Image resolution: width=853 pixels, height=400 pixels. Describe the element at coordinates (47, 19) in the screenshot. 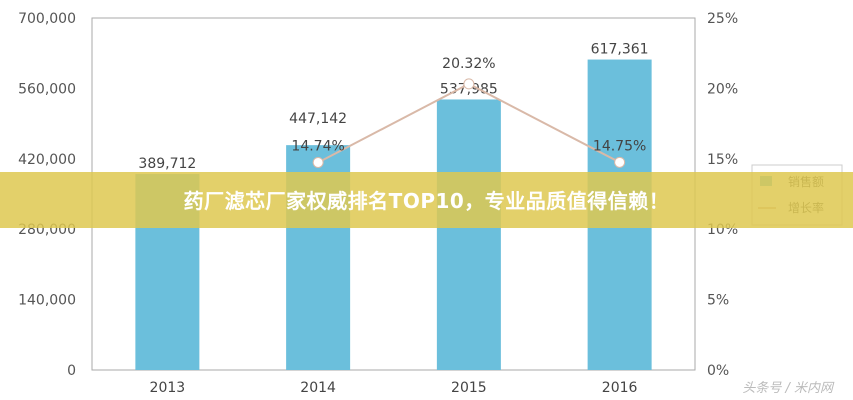

I see `left-tick-label: 700,000` at that location.